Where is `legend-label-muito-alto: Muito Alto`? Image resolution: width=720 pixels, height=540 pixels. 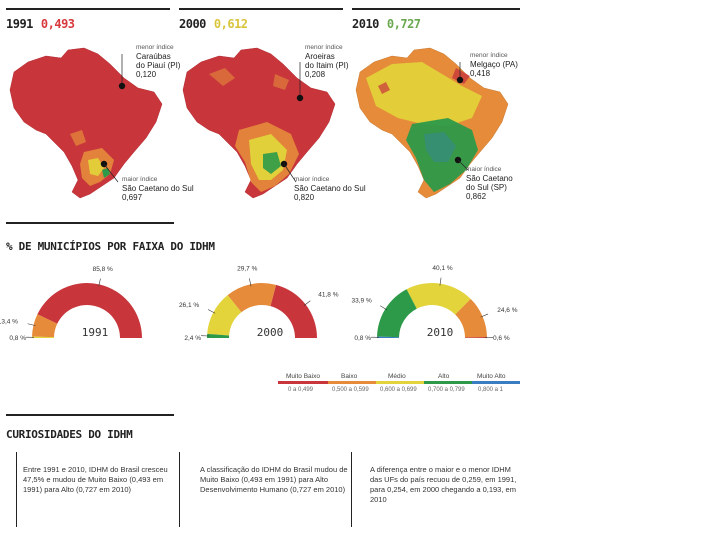
legend-label-muito-alto: Muito Alto is located at coordinates (491, 376).